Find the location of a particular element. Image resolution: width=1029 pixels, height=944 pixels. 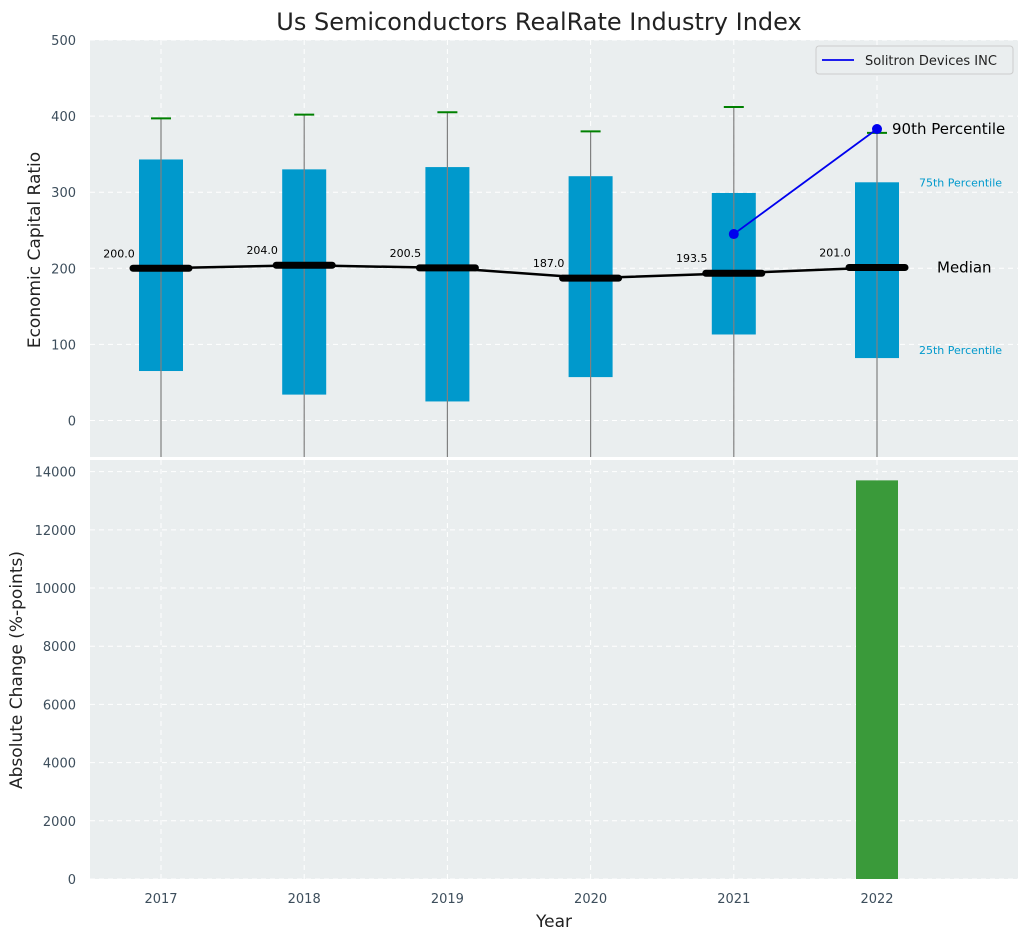

median-label-2020: 187.0 is located at coordinates (549, 263).